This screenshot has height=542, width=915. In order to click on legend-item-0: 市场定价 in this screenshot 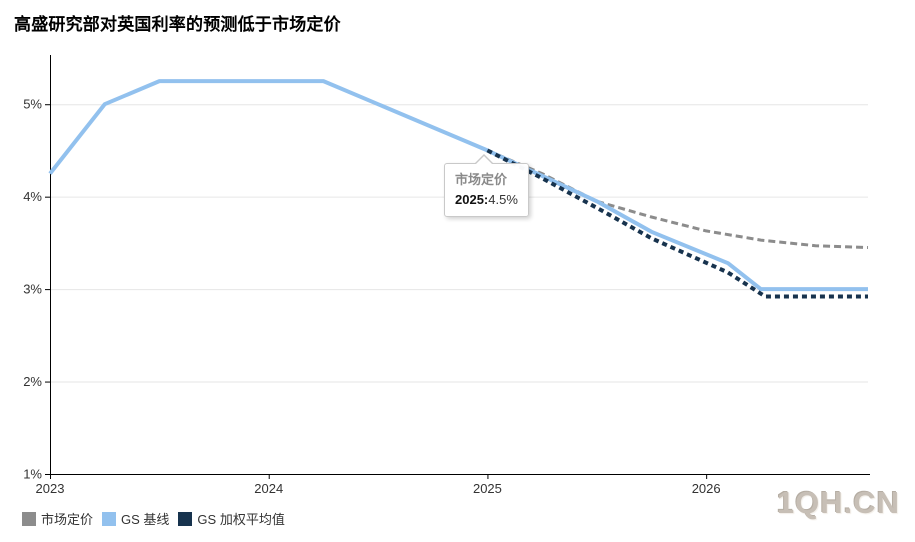, I will do `click(57, 518)`.